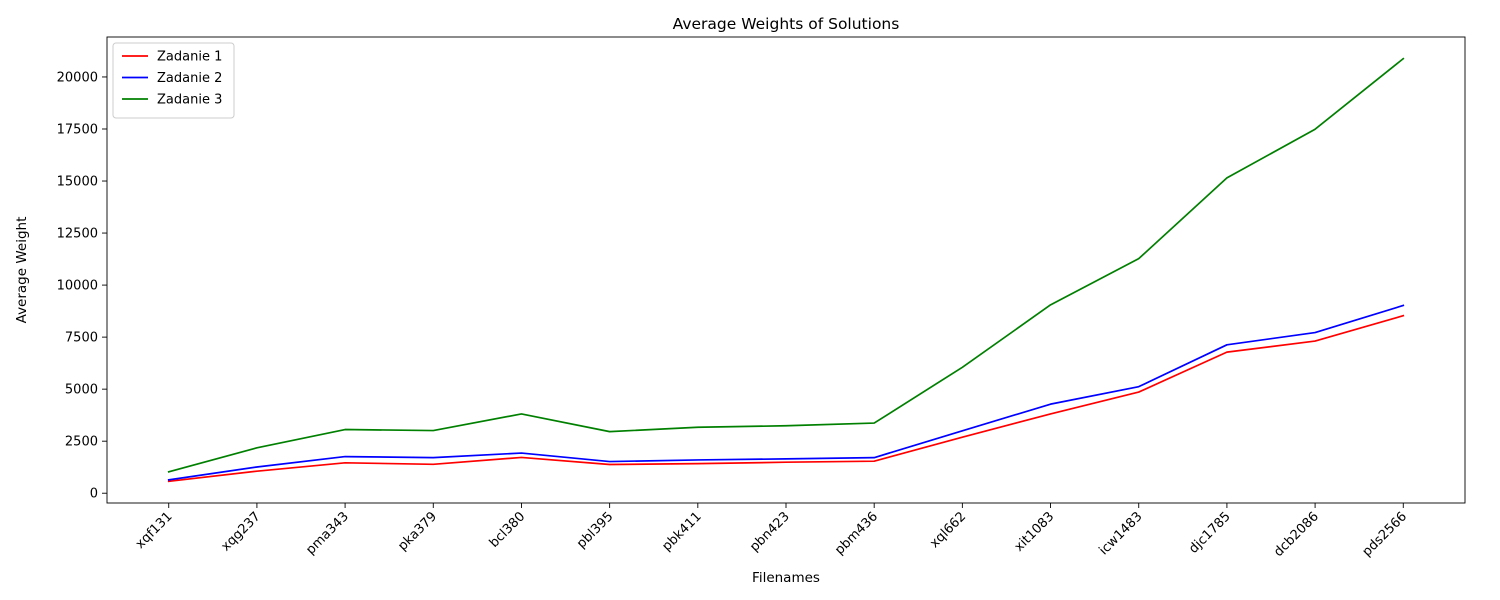 The height and width of the screenshot is (600, 1500). What do you see at coordinates (81, 338) in the screenshot?
I see `y-tick-label: 7500` at bounding box center [81, 338].